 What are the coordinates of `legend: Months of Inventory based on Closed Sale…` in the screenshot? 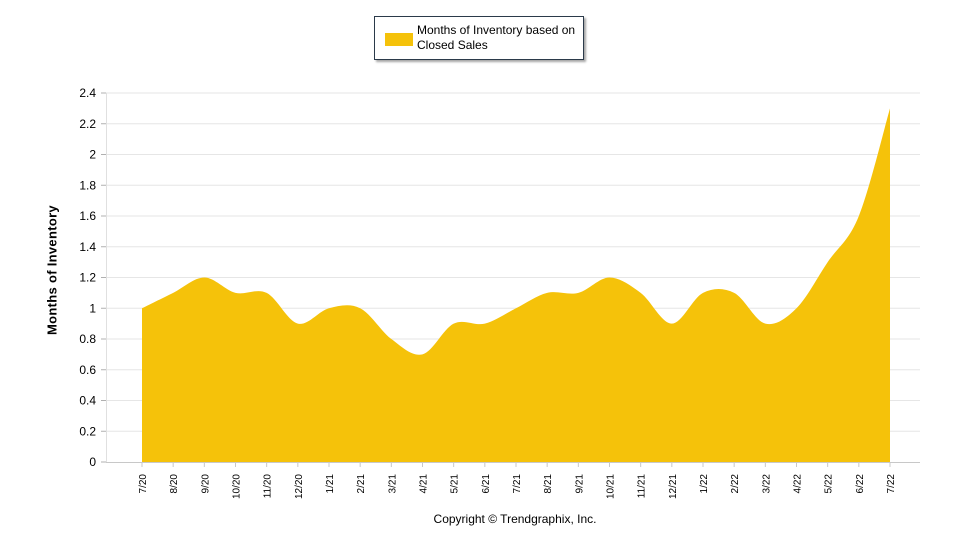 It's located at (479, 38).